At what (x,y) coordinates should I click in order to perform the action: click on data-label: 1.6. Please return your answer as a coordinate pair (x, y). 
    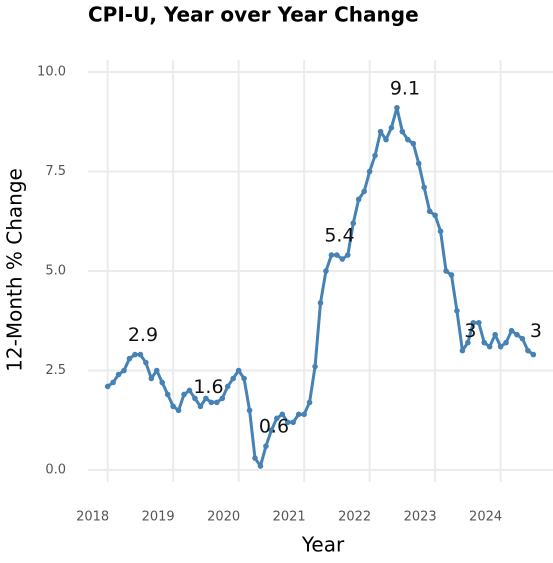
    Looking at the image, I should click on (208, 387).